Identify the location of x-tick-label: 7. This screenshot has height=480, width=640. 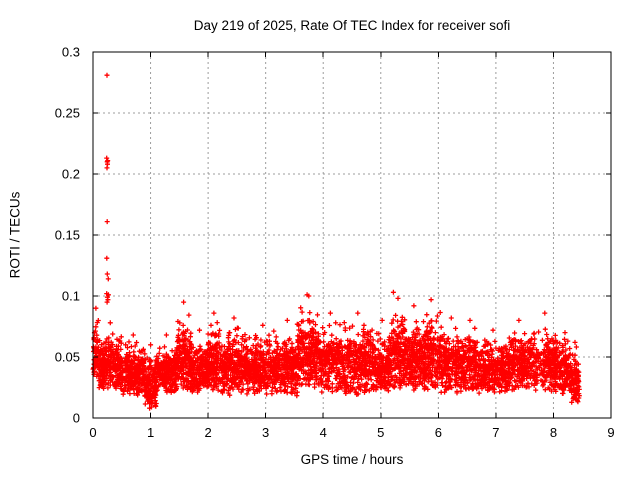
(495, 432).